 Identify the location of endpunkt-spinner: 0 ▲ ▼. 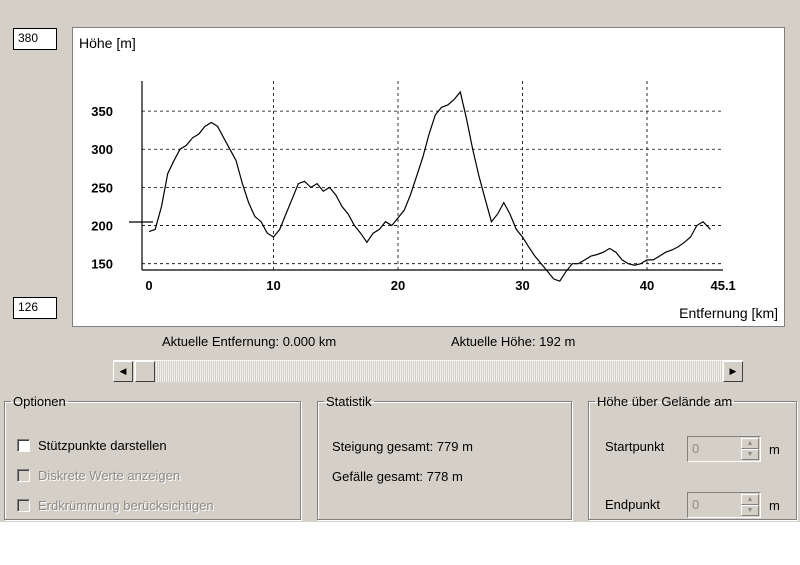
(724, 505).